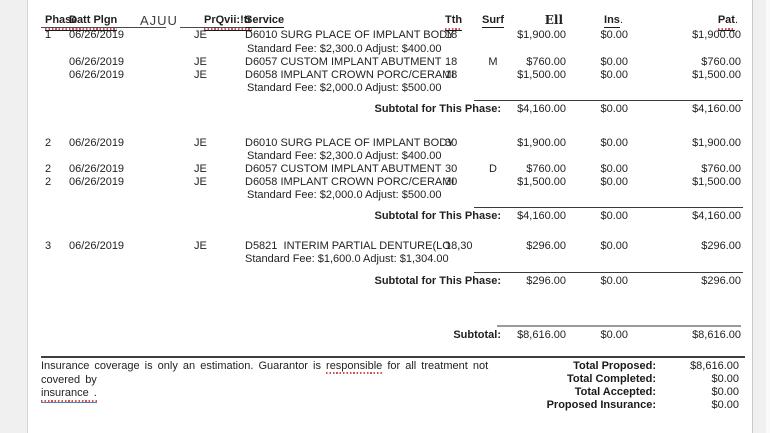 The height and width of the screenshot is (433, 770). What do you see at coordinates (725, 379) in the screenshot?
I see `total-completed-value: $0.00` at bounding box center [725, 379].